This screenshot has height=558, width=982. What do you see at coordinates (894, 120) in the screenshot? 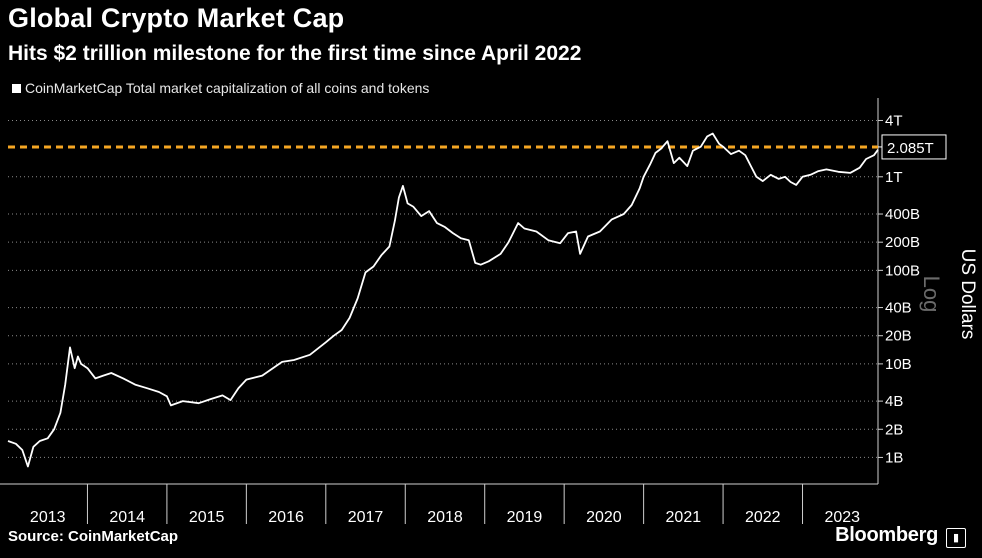
I see `y-tick-label: 4T` at bounding box center [894, 120].